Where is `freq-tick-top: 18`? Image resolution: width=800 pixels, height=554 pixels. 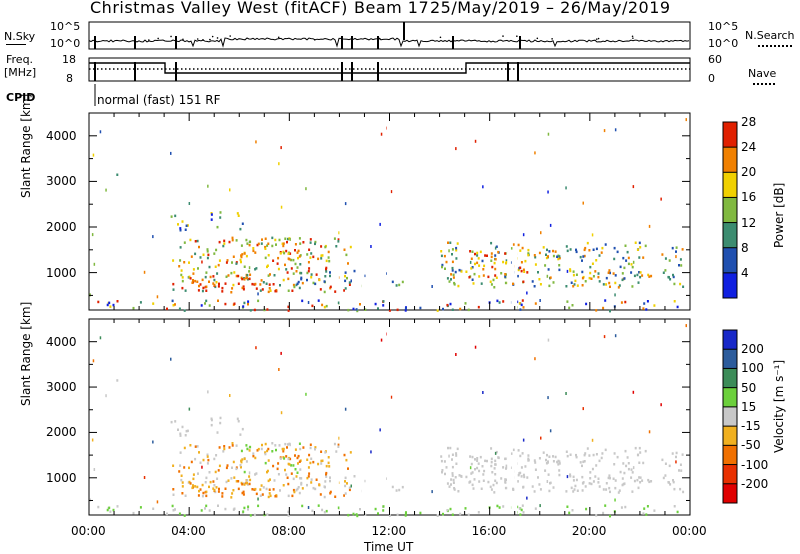 freq-tick-top: 18 is located at coordinates (69, 59).